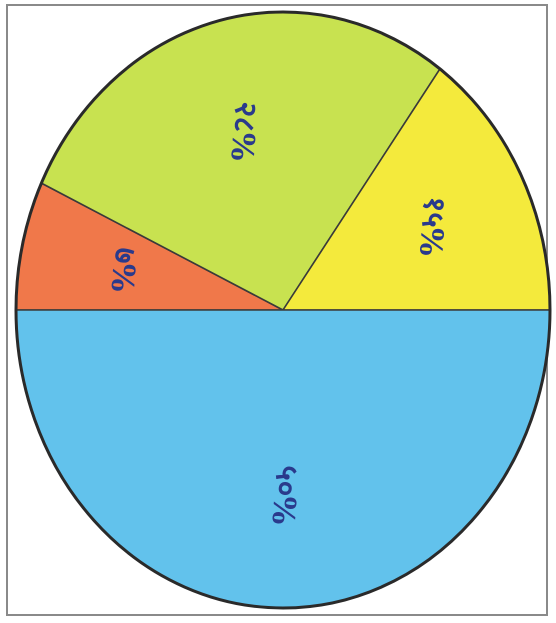  Describe the element at coordinates (432, 226) in the screenshot. I see `pie-slice-label-2: १५%` at that location.